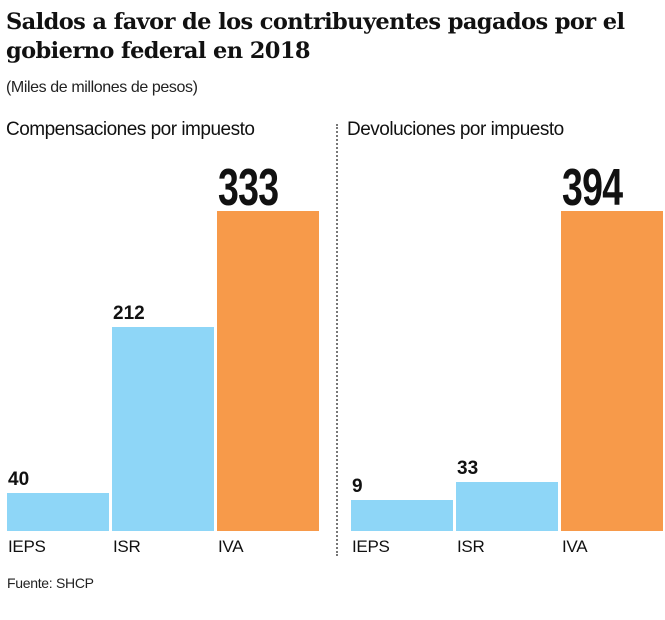 The image size is (665, 620). Describe the element at coordinates (58, 511) in the screenshot. I see `bar-ieps-compensaciones` at that location.